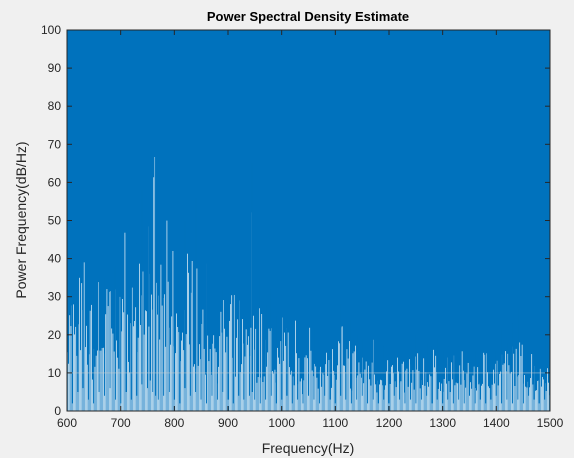 Image resolution: width=574 pixels, height=458 pixels. I want to click on y-axis-label: Power Frequency(dB/Hz), so click(21, 219).